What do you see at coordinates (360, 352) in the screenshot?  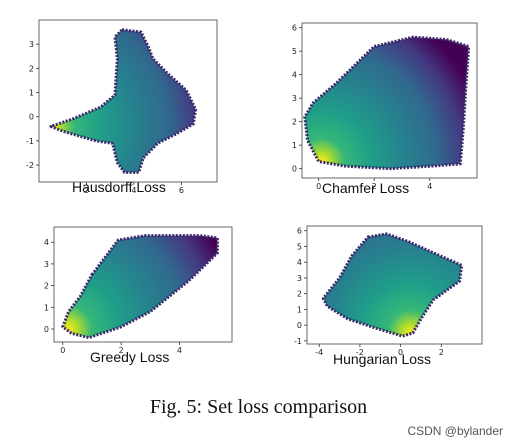 I see `x-tick-label: -2` at bounding box center [360, 352].